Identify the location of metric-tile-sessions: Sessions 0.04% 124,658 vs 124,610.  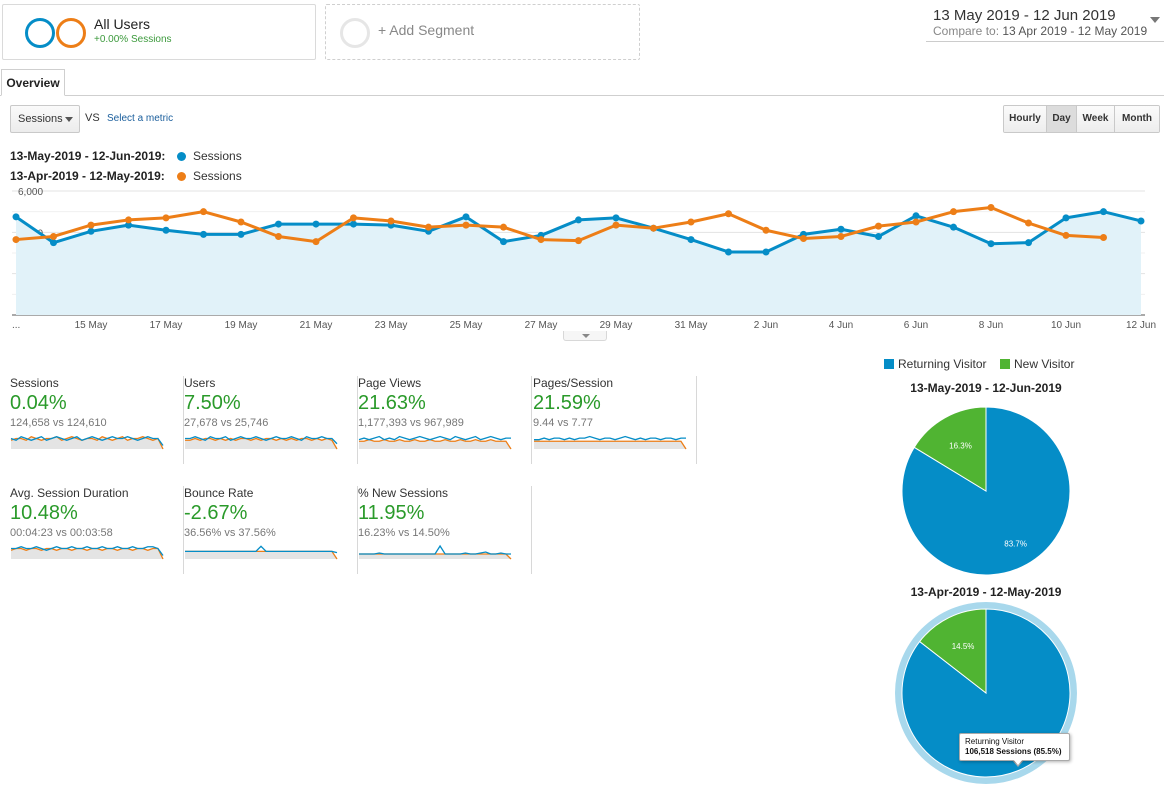
(97, 420).